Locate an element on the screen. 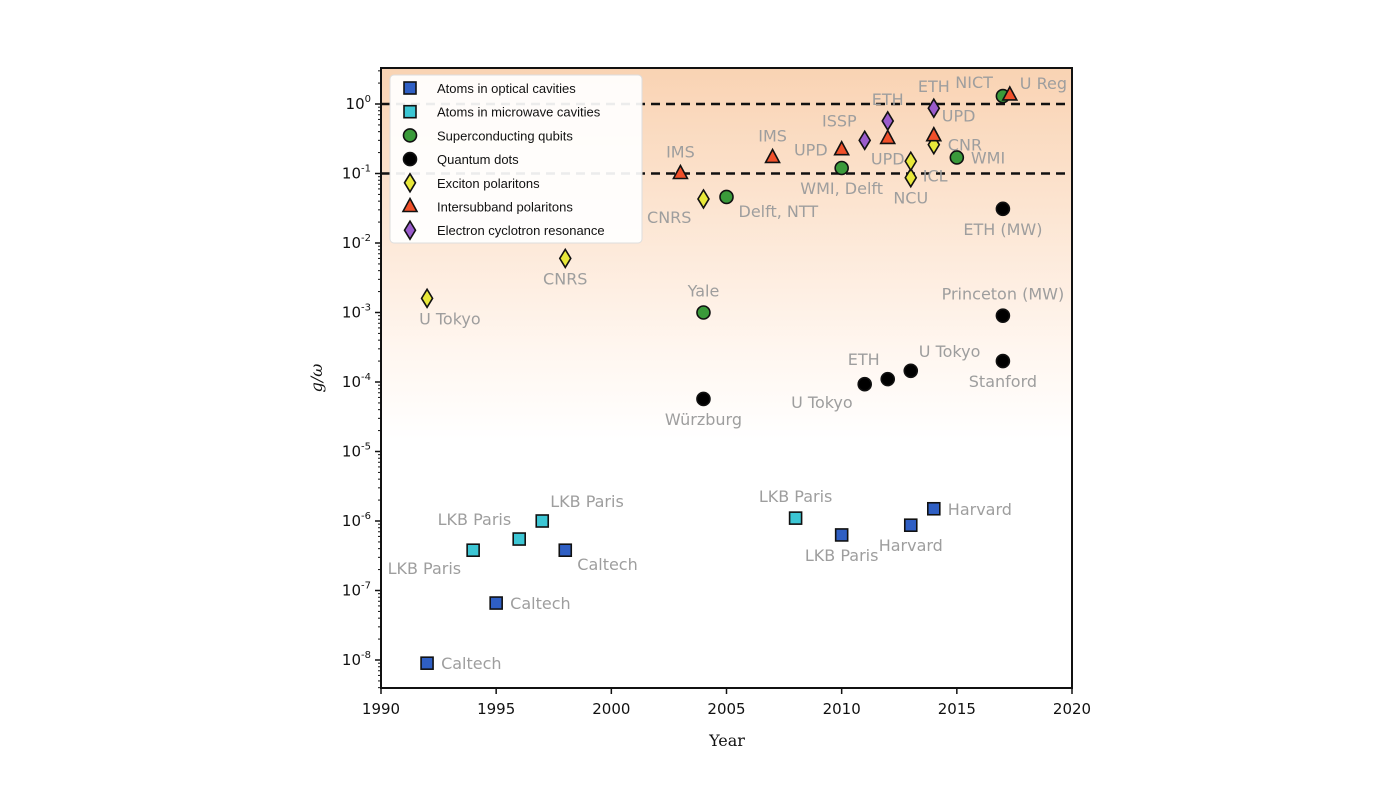 Image resolution: width=1400 pixels, height=800 pixels. series-superconducting-qubits: Yale Delft, NTT WMI, Delft WMI NICT is located at coordinates (849, 196).